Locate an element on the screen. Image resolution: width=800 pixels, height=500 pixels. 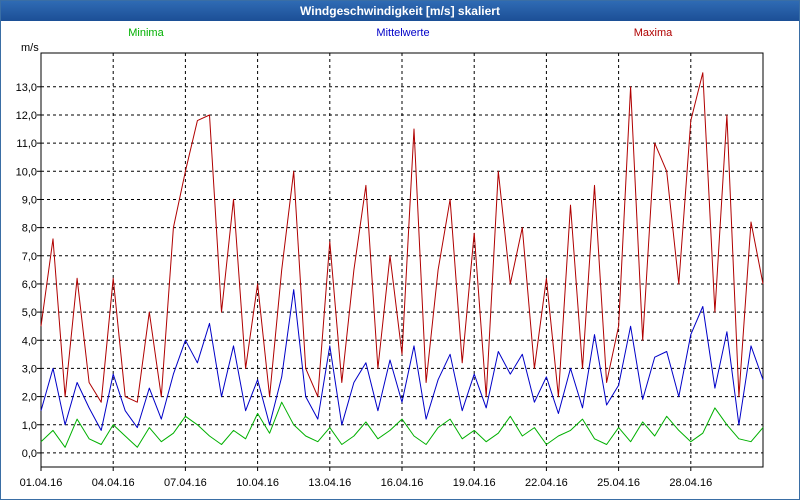
y-tick-label: 5,0 is located at coordinates (29, 313).